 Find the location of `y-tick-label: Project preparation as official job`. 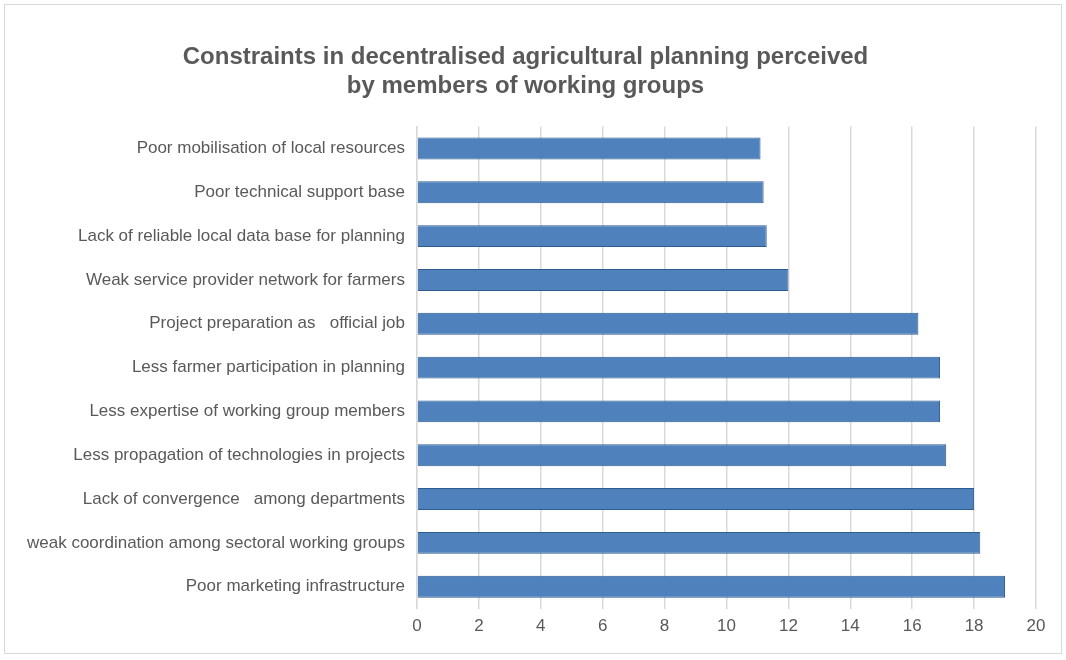

y-tick-label: Project preparation as official job is located at coordinates (277, 323).